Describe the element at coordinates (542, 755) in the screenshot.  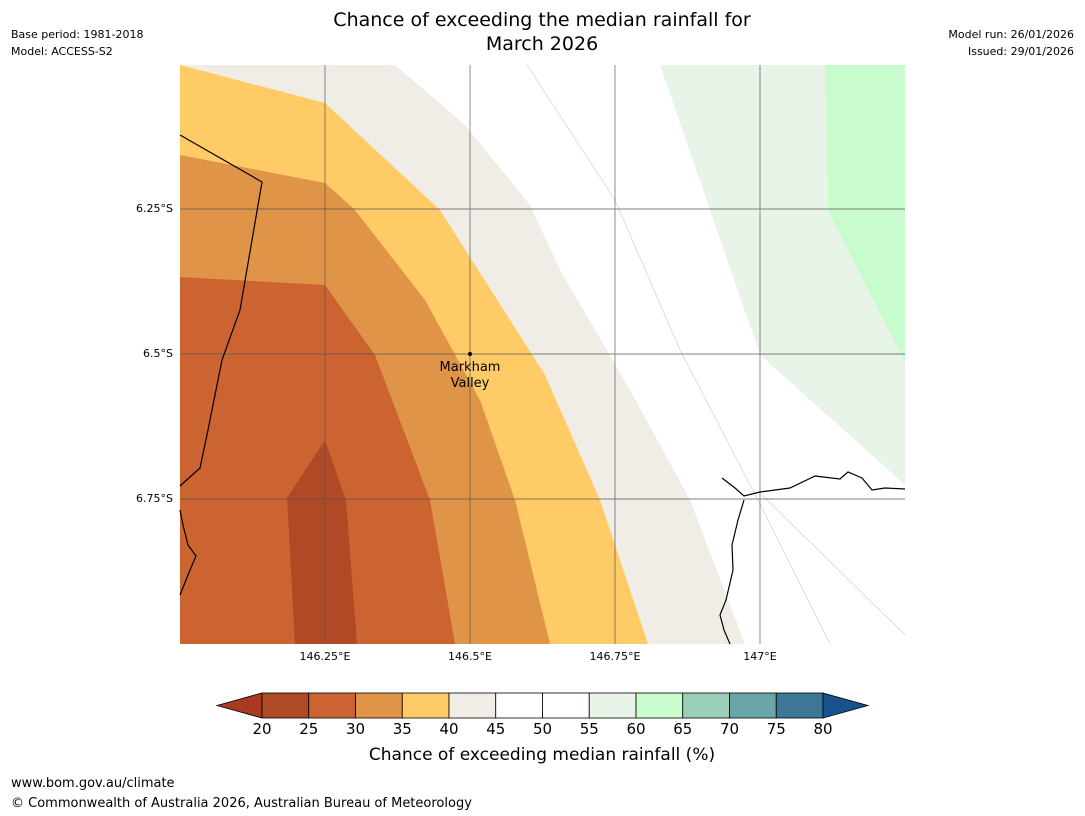
I see `colorbar-title: Chance of exceeding median rainfall (%)` at that location.